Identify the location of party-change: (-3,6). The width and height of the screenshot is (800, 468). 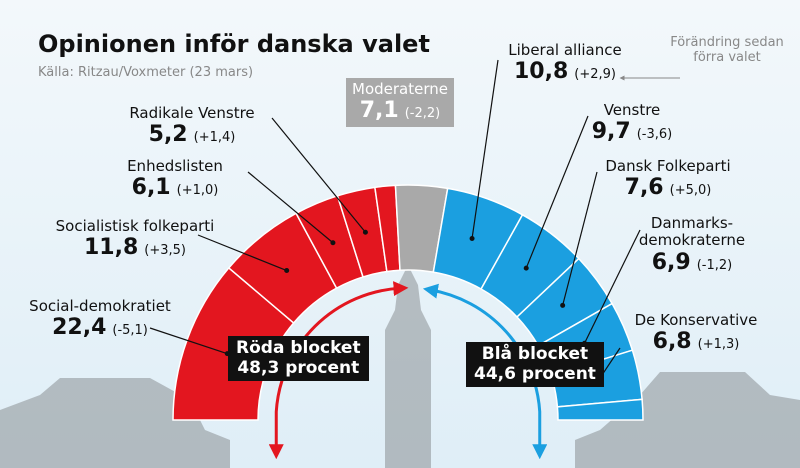
(654, 135).